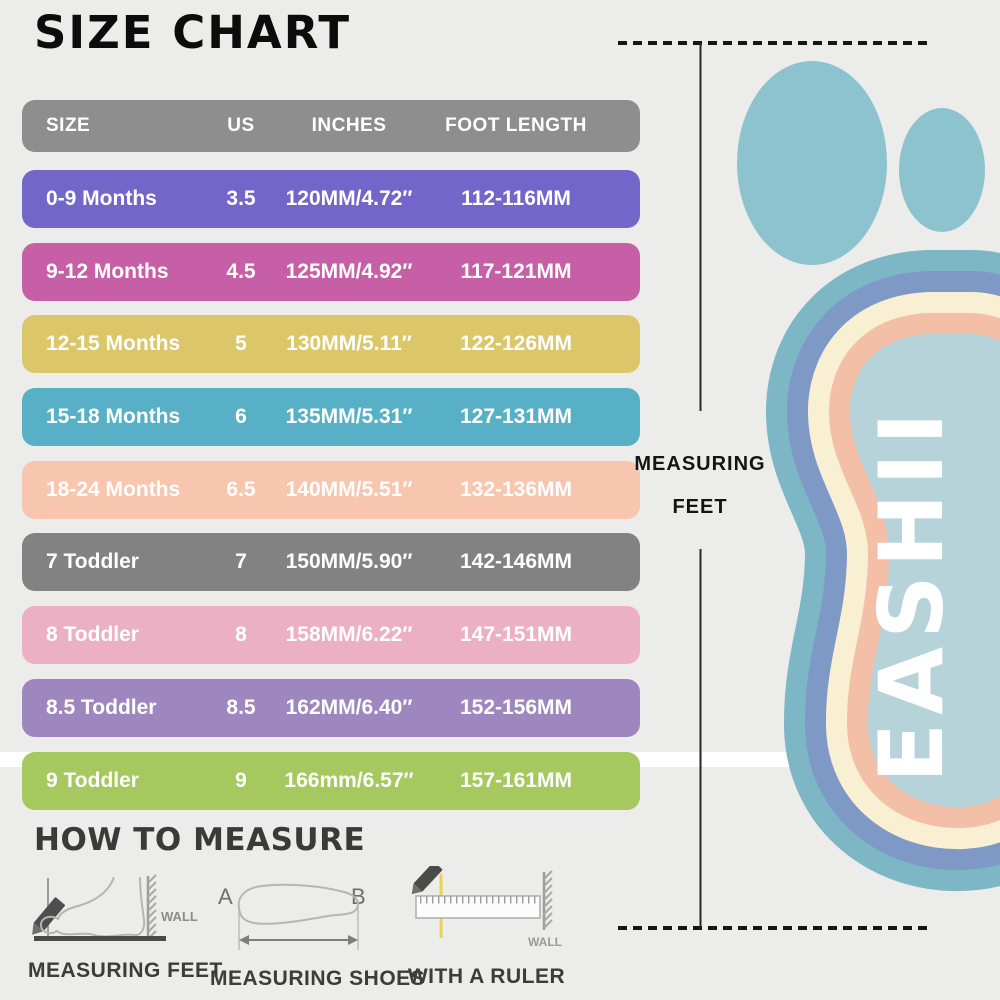  I want to click on cell-size: 12-15 Months, so click(113, 344).